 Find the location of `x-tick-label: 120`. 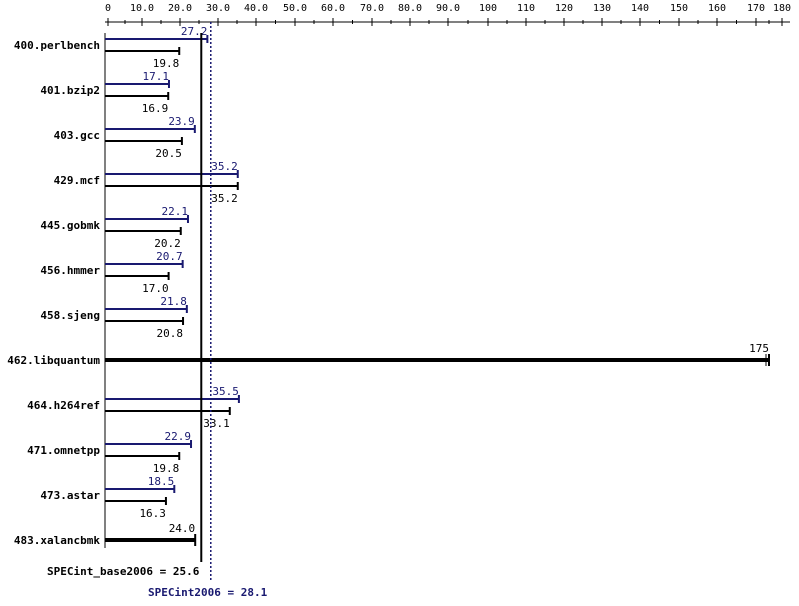

x-tick-label: 120 is located at coordinates (564, 8).